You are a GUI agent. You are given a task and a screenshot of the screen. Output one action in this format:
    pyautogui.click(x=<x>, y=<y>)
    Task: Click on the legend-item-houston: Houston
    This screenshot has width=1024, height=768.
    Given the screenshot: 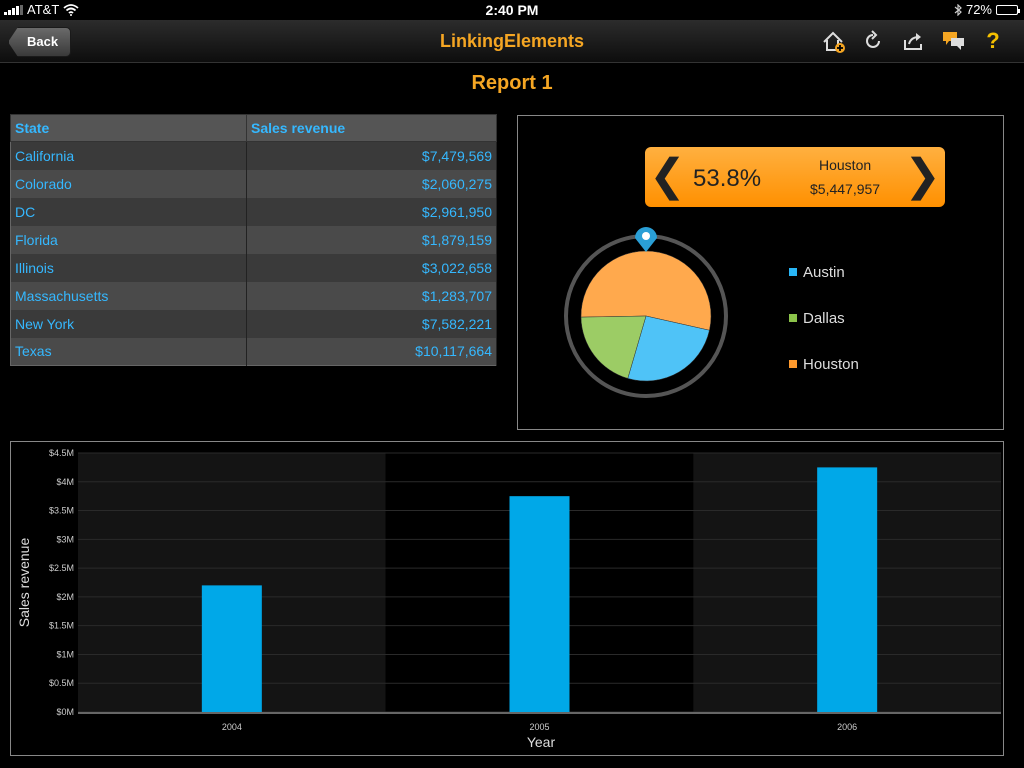 What is the action you would take?
    pyautogui.click(x=824, y=364)
    